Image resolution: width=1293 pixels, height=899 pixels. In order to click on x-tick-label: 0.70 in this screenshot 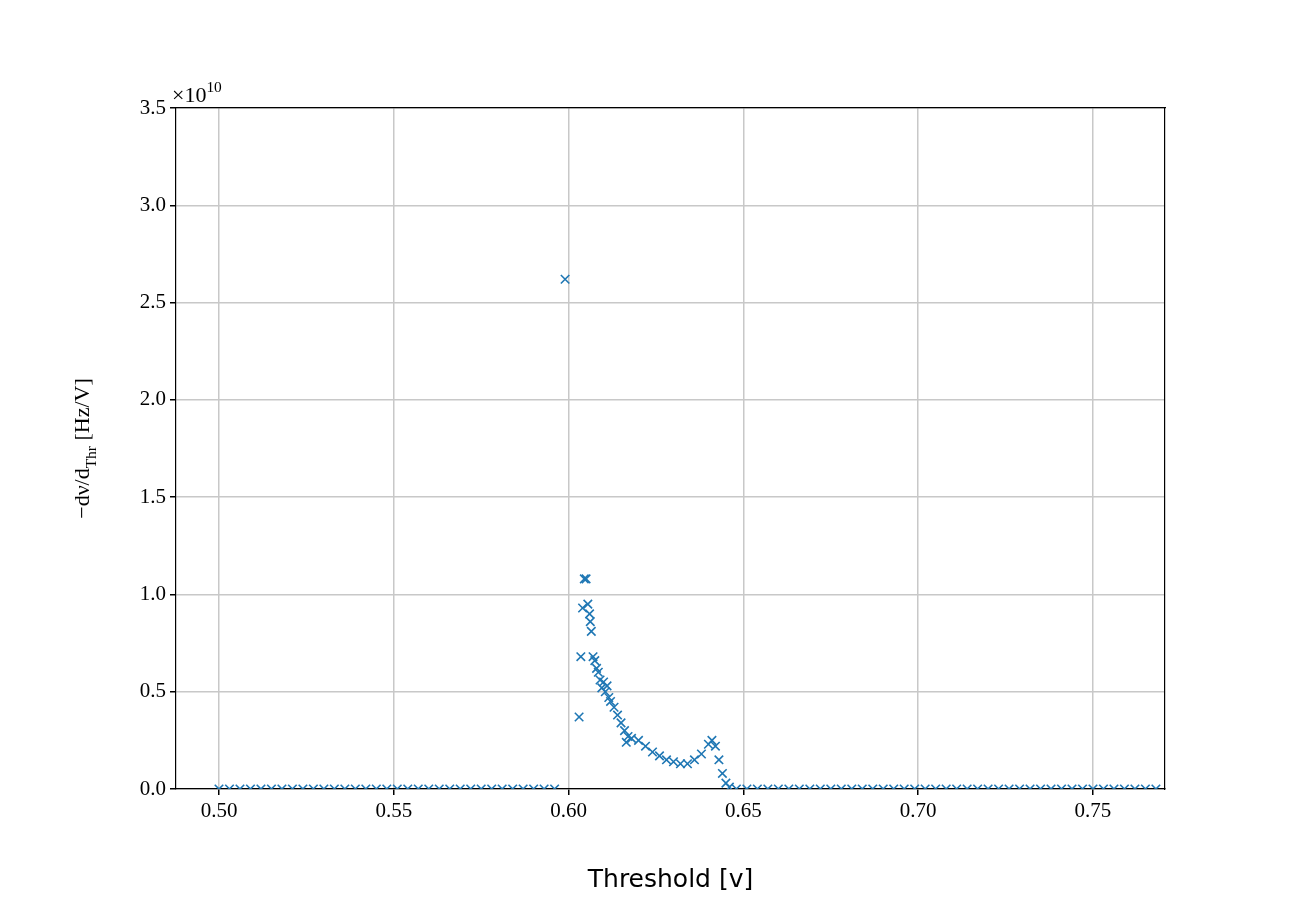, I will do `click(918, 810)`.